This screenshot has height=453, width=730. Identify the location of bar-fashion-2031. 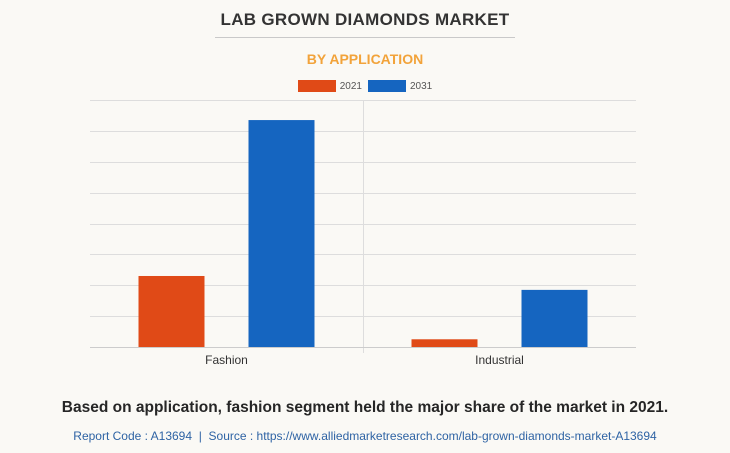
(281, 233).